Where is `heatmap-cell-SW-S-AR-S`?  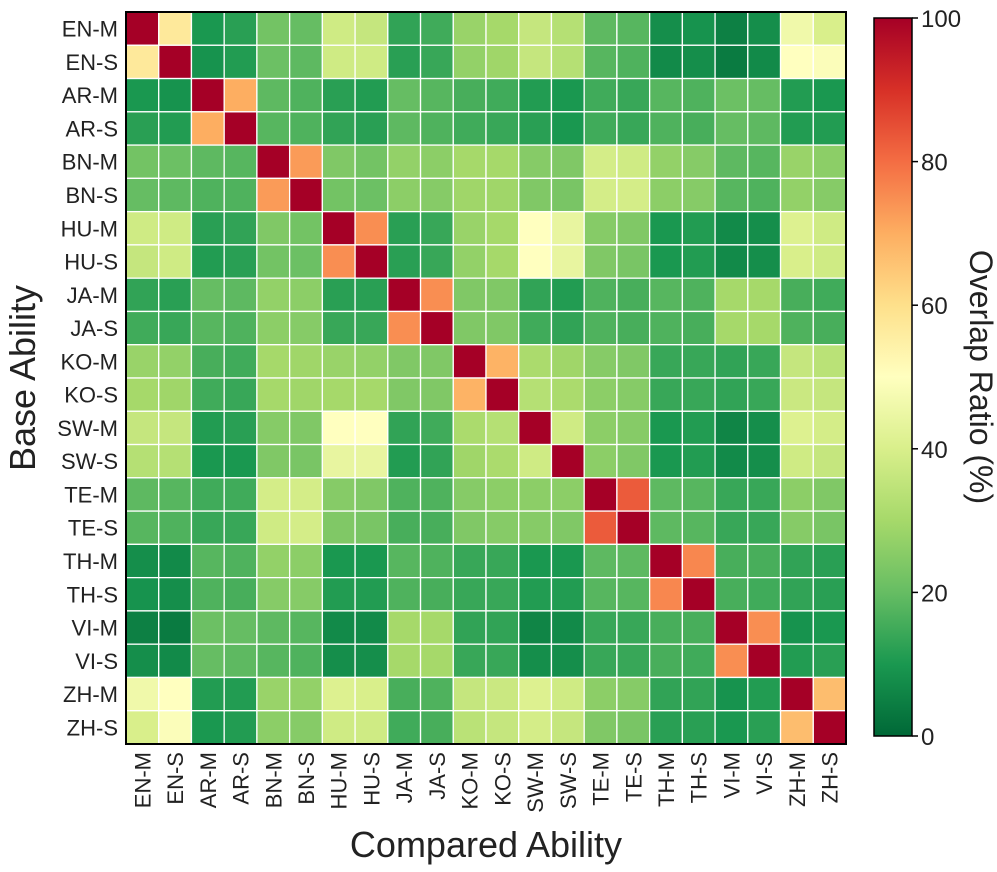
heatmap-cell-SW-S-AR-S is located at coordinates (240, 461).